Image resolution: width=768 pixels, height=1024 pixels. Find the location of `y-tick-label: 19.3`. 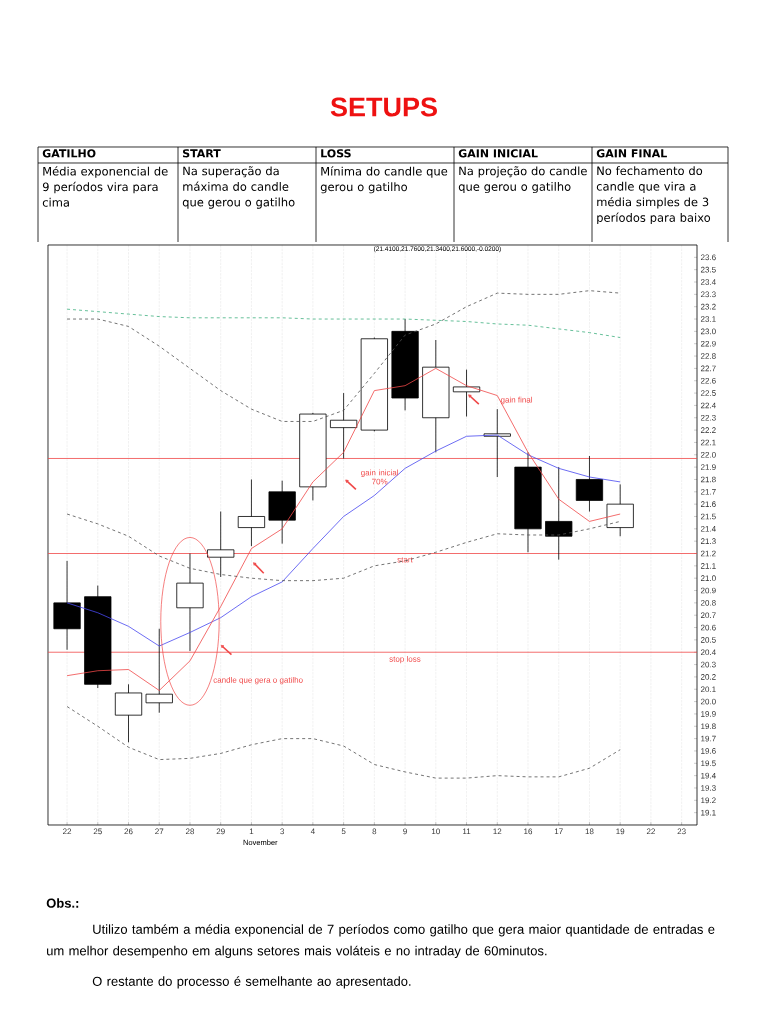

y-tick-label: 19.3 is located at coordinates (708, 788).